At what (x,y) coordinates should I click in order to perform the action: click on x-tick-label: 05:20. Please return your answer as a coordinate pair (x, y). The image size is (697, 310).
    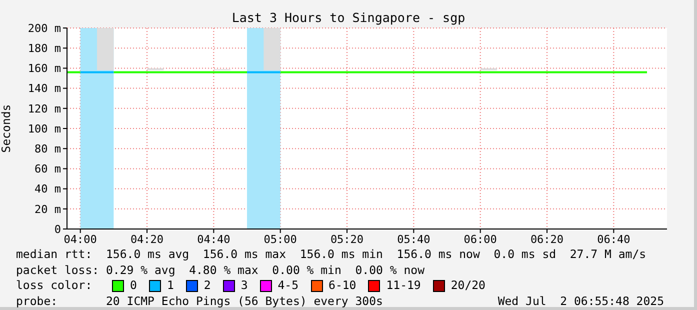
    Looking at the image, I should click on (347, 239).